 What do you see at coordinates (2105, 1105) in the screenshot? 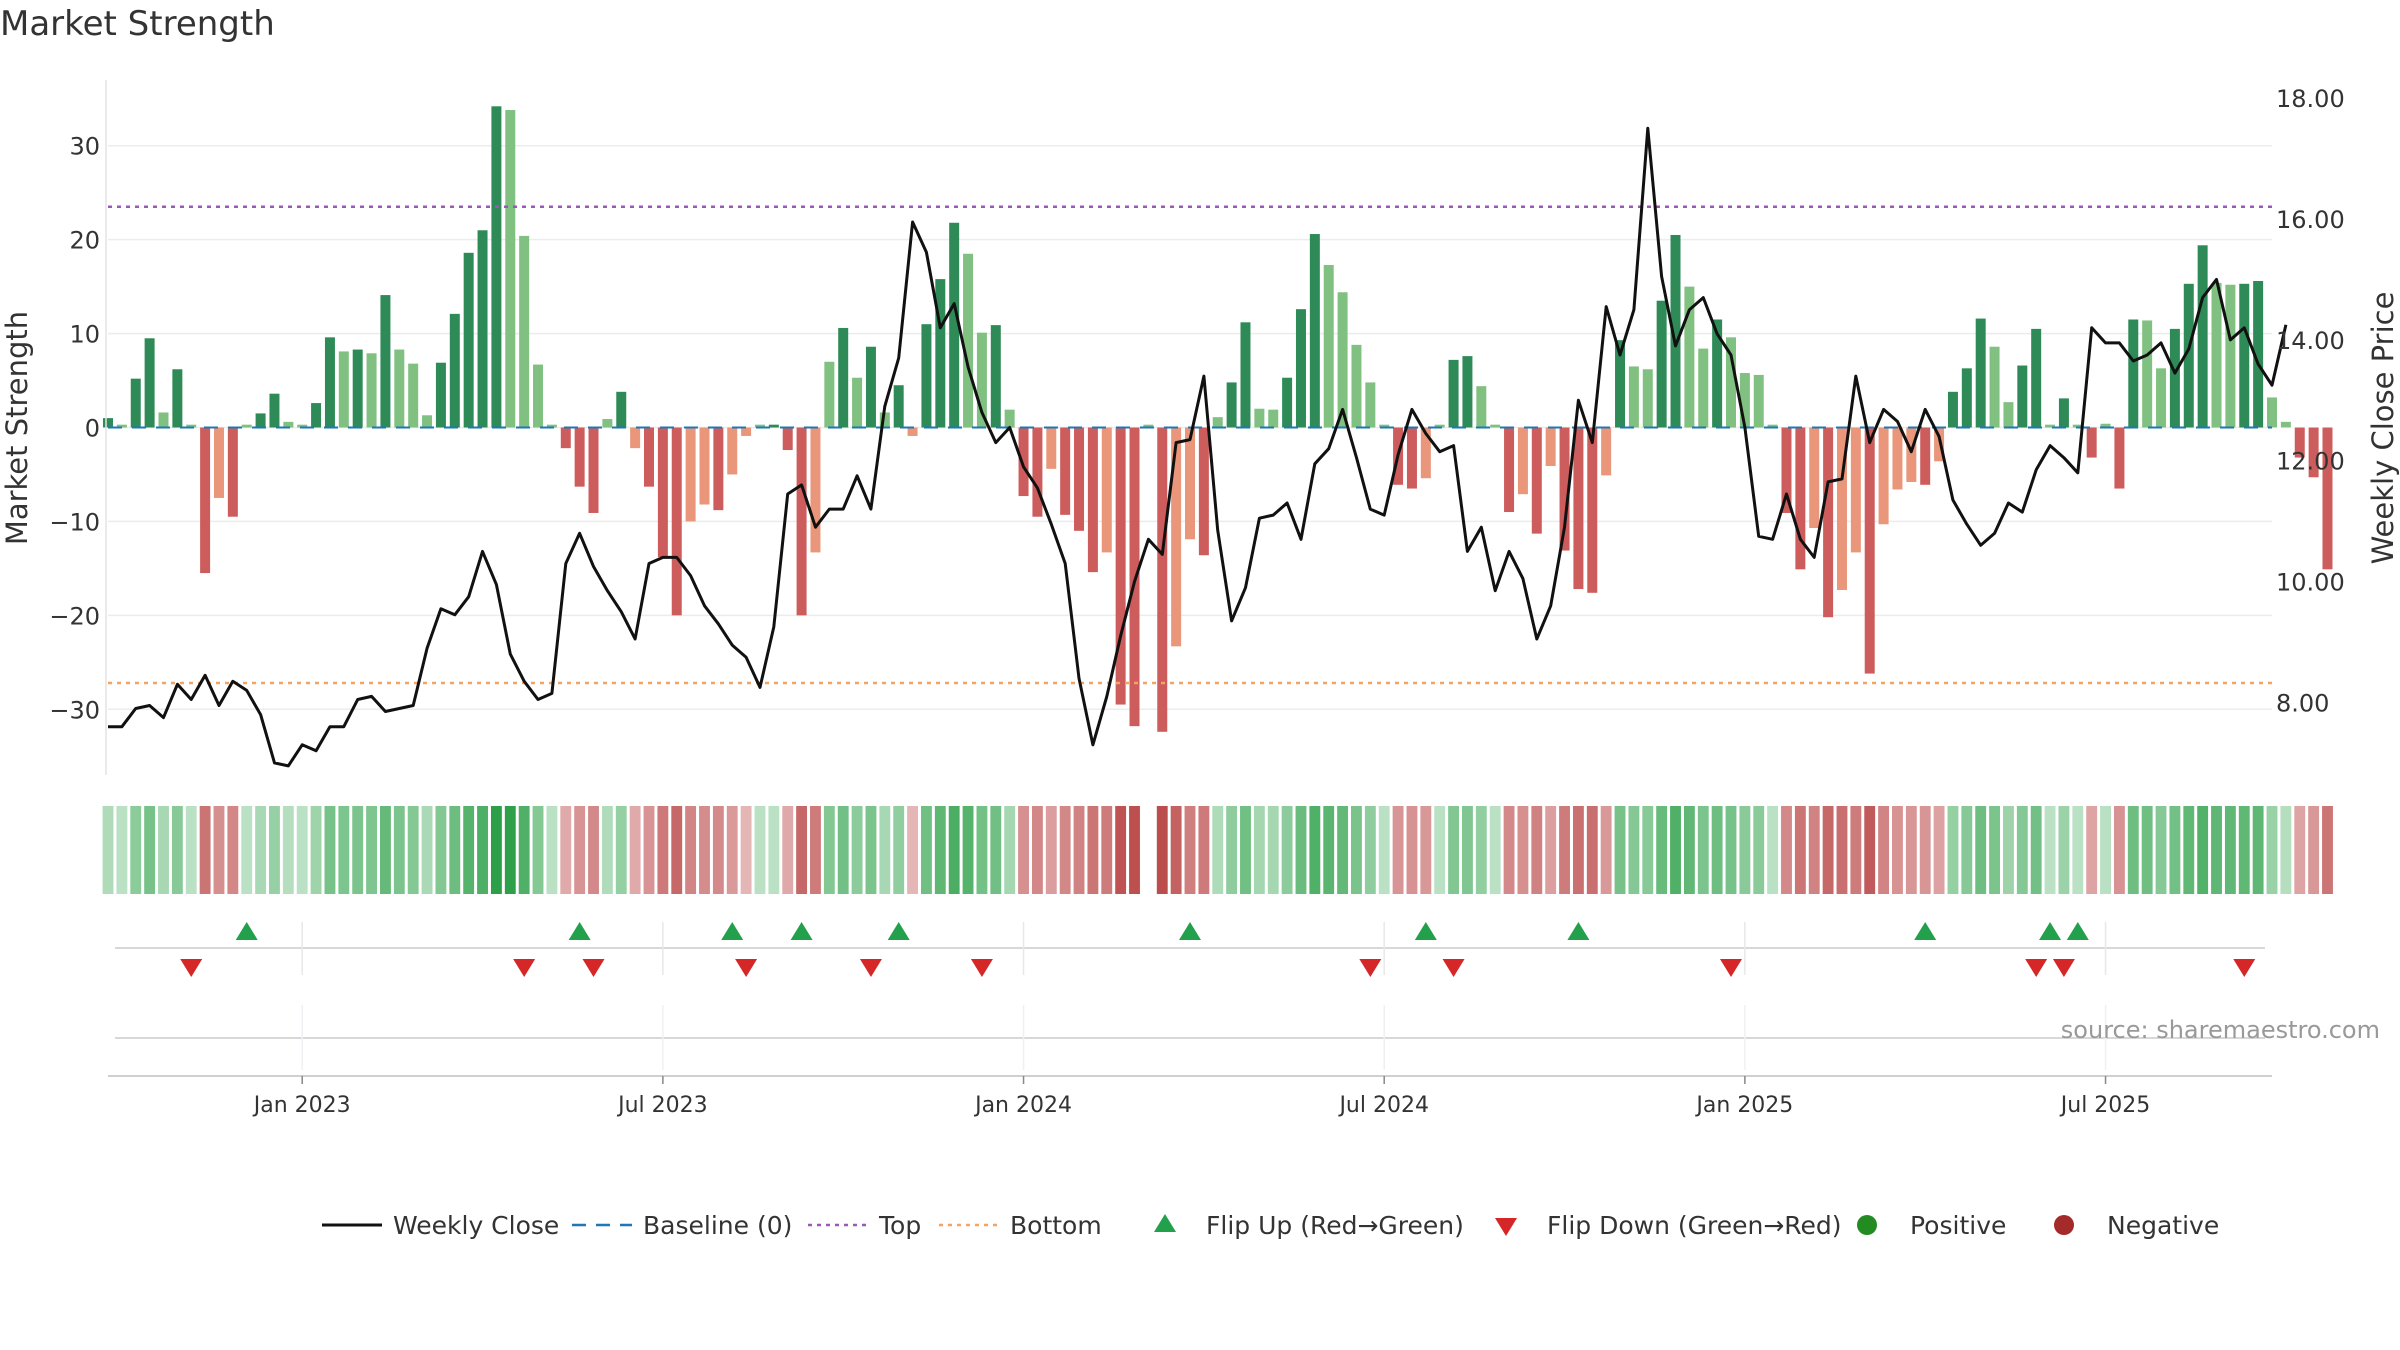
I see `x-tick-label: Jul 2025` at bounding box center [2105, 1105].